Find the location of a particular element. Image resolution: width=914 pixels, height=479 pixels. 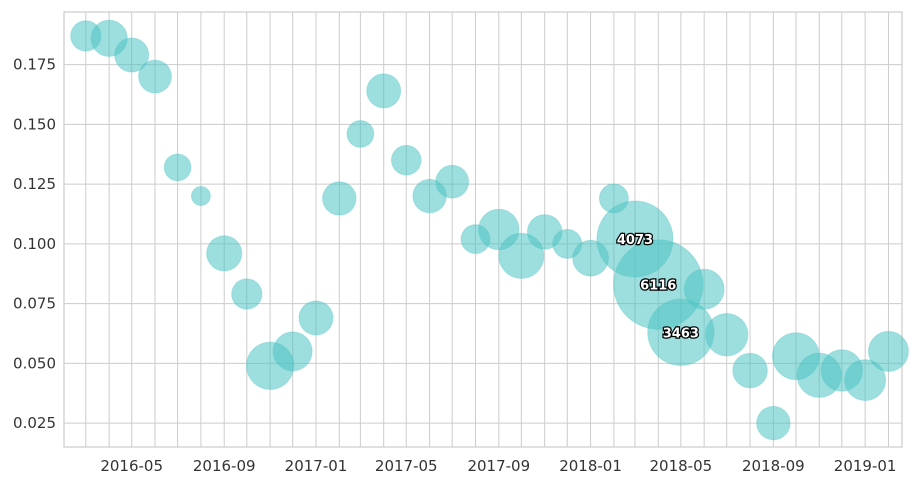

y-tick-label: 0.100 is located at coordinates (34, 244).